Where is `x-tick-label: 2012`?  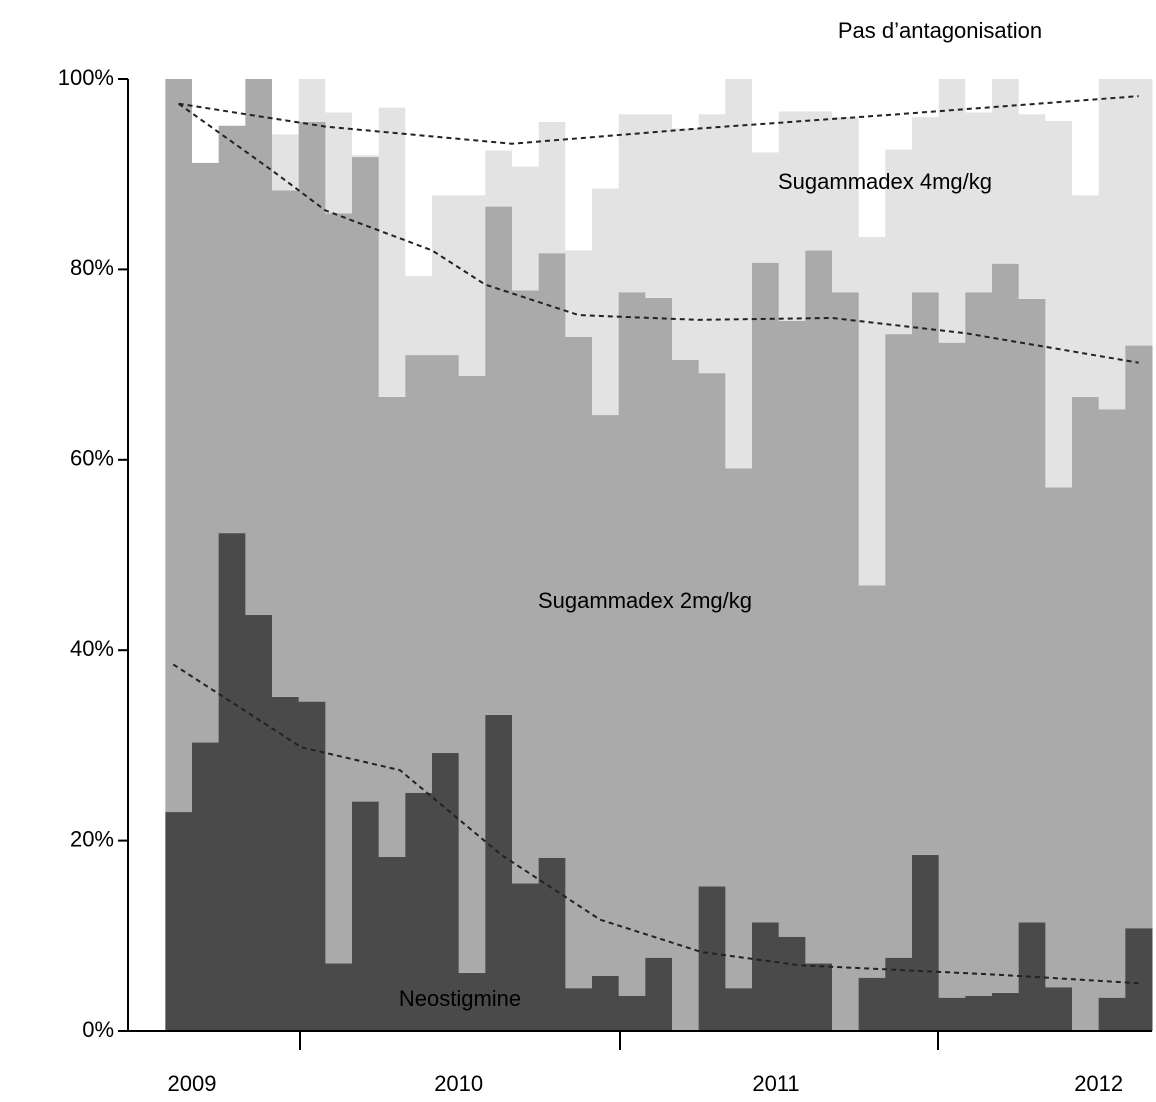 x-tick-label: 2012 is located at coordinates (1098, 1083).